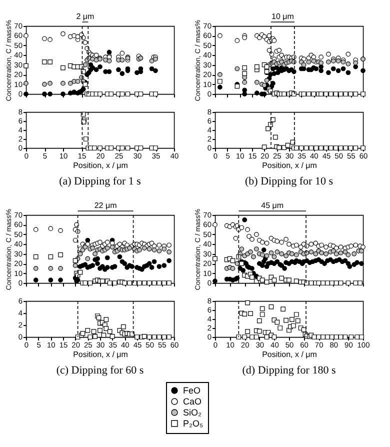 The height and width of the screenshot is (447, 390). Describe the element at coordinates (100, 370) in the screenshot. I see `text: (c) Dipping for 60 s` at that location.